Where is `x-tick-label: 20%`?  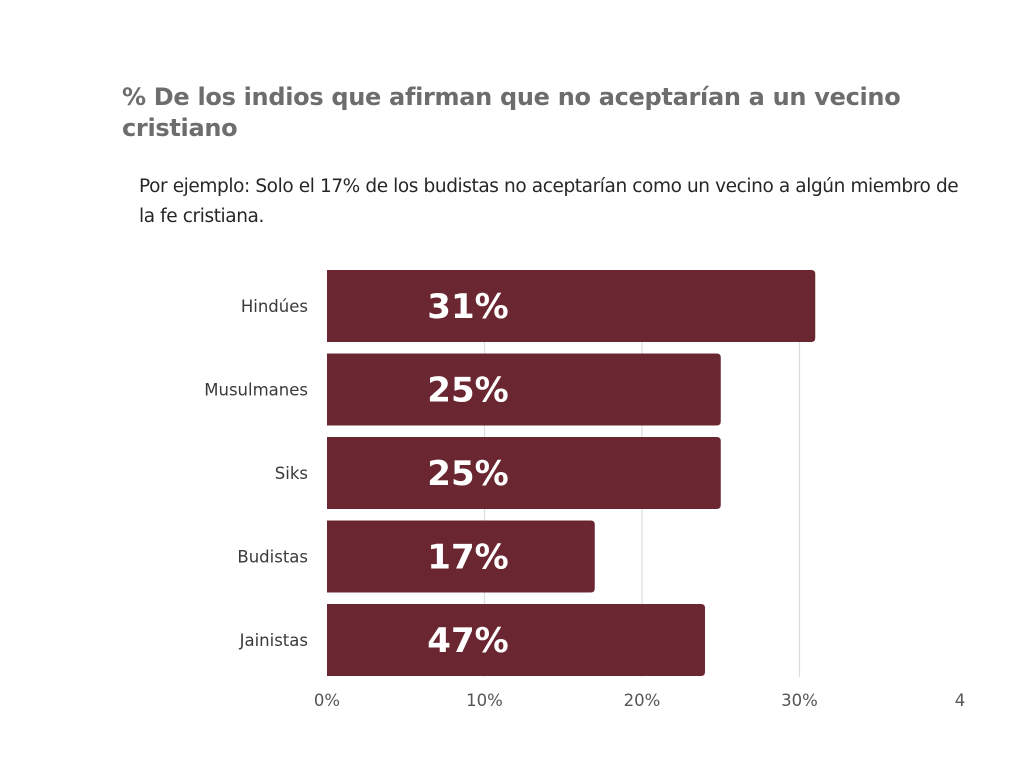
x-tick-label: 20% is located at coordinates (642, 700).